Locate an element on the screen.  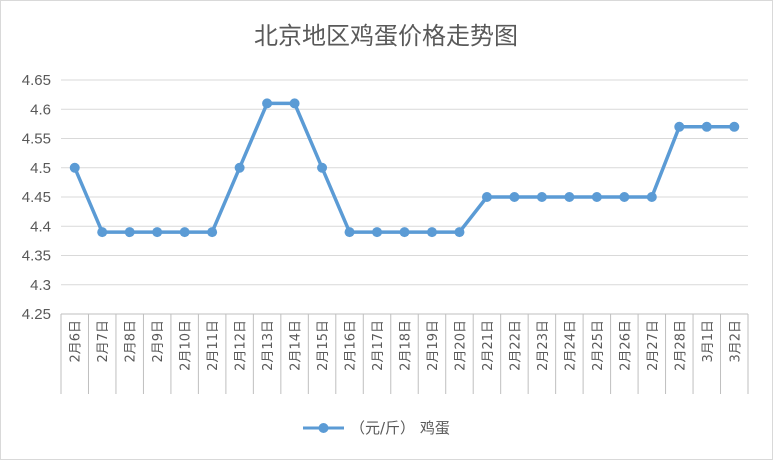
x-tick-label: 2月26日 is located at coordinates (625, 345).